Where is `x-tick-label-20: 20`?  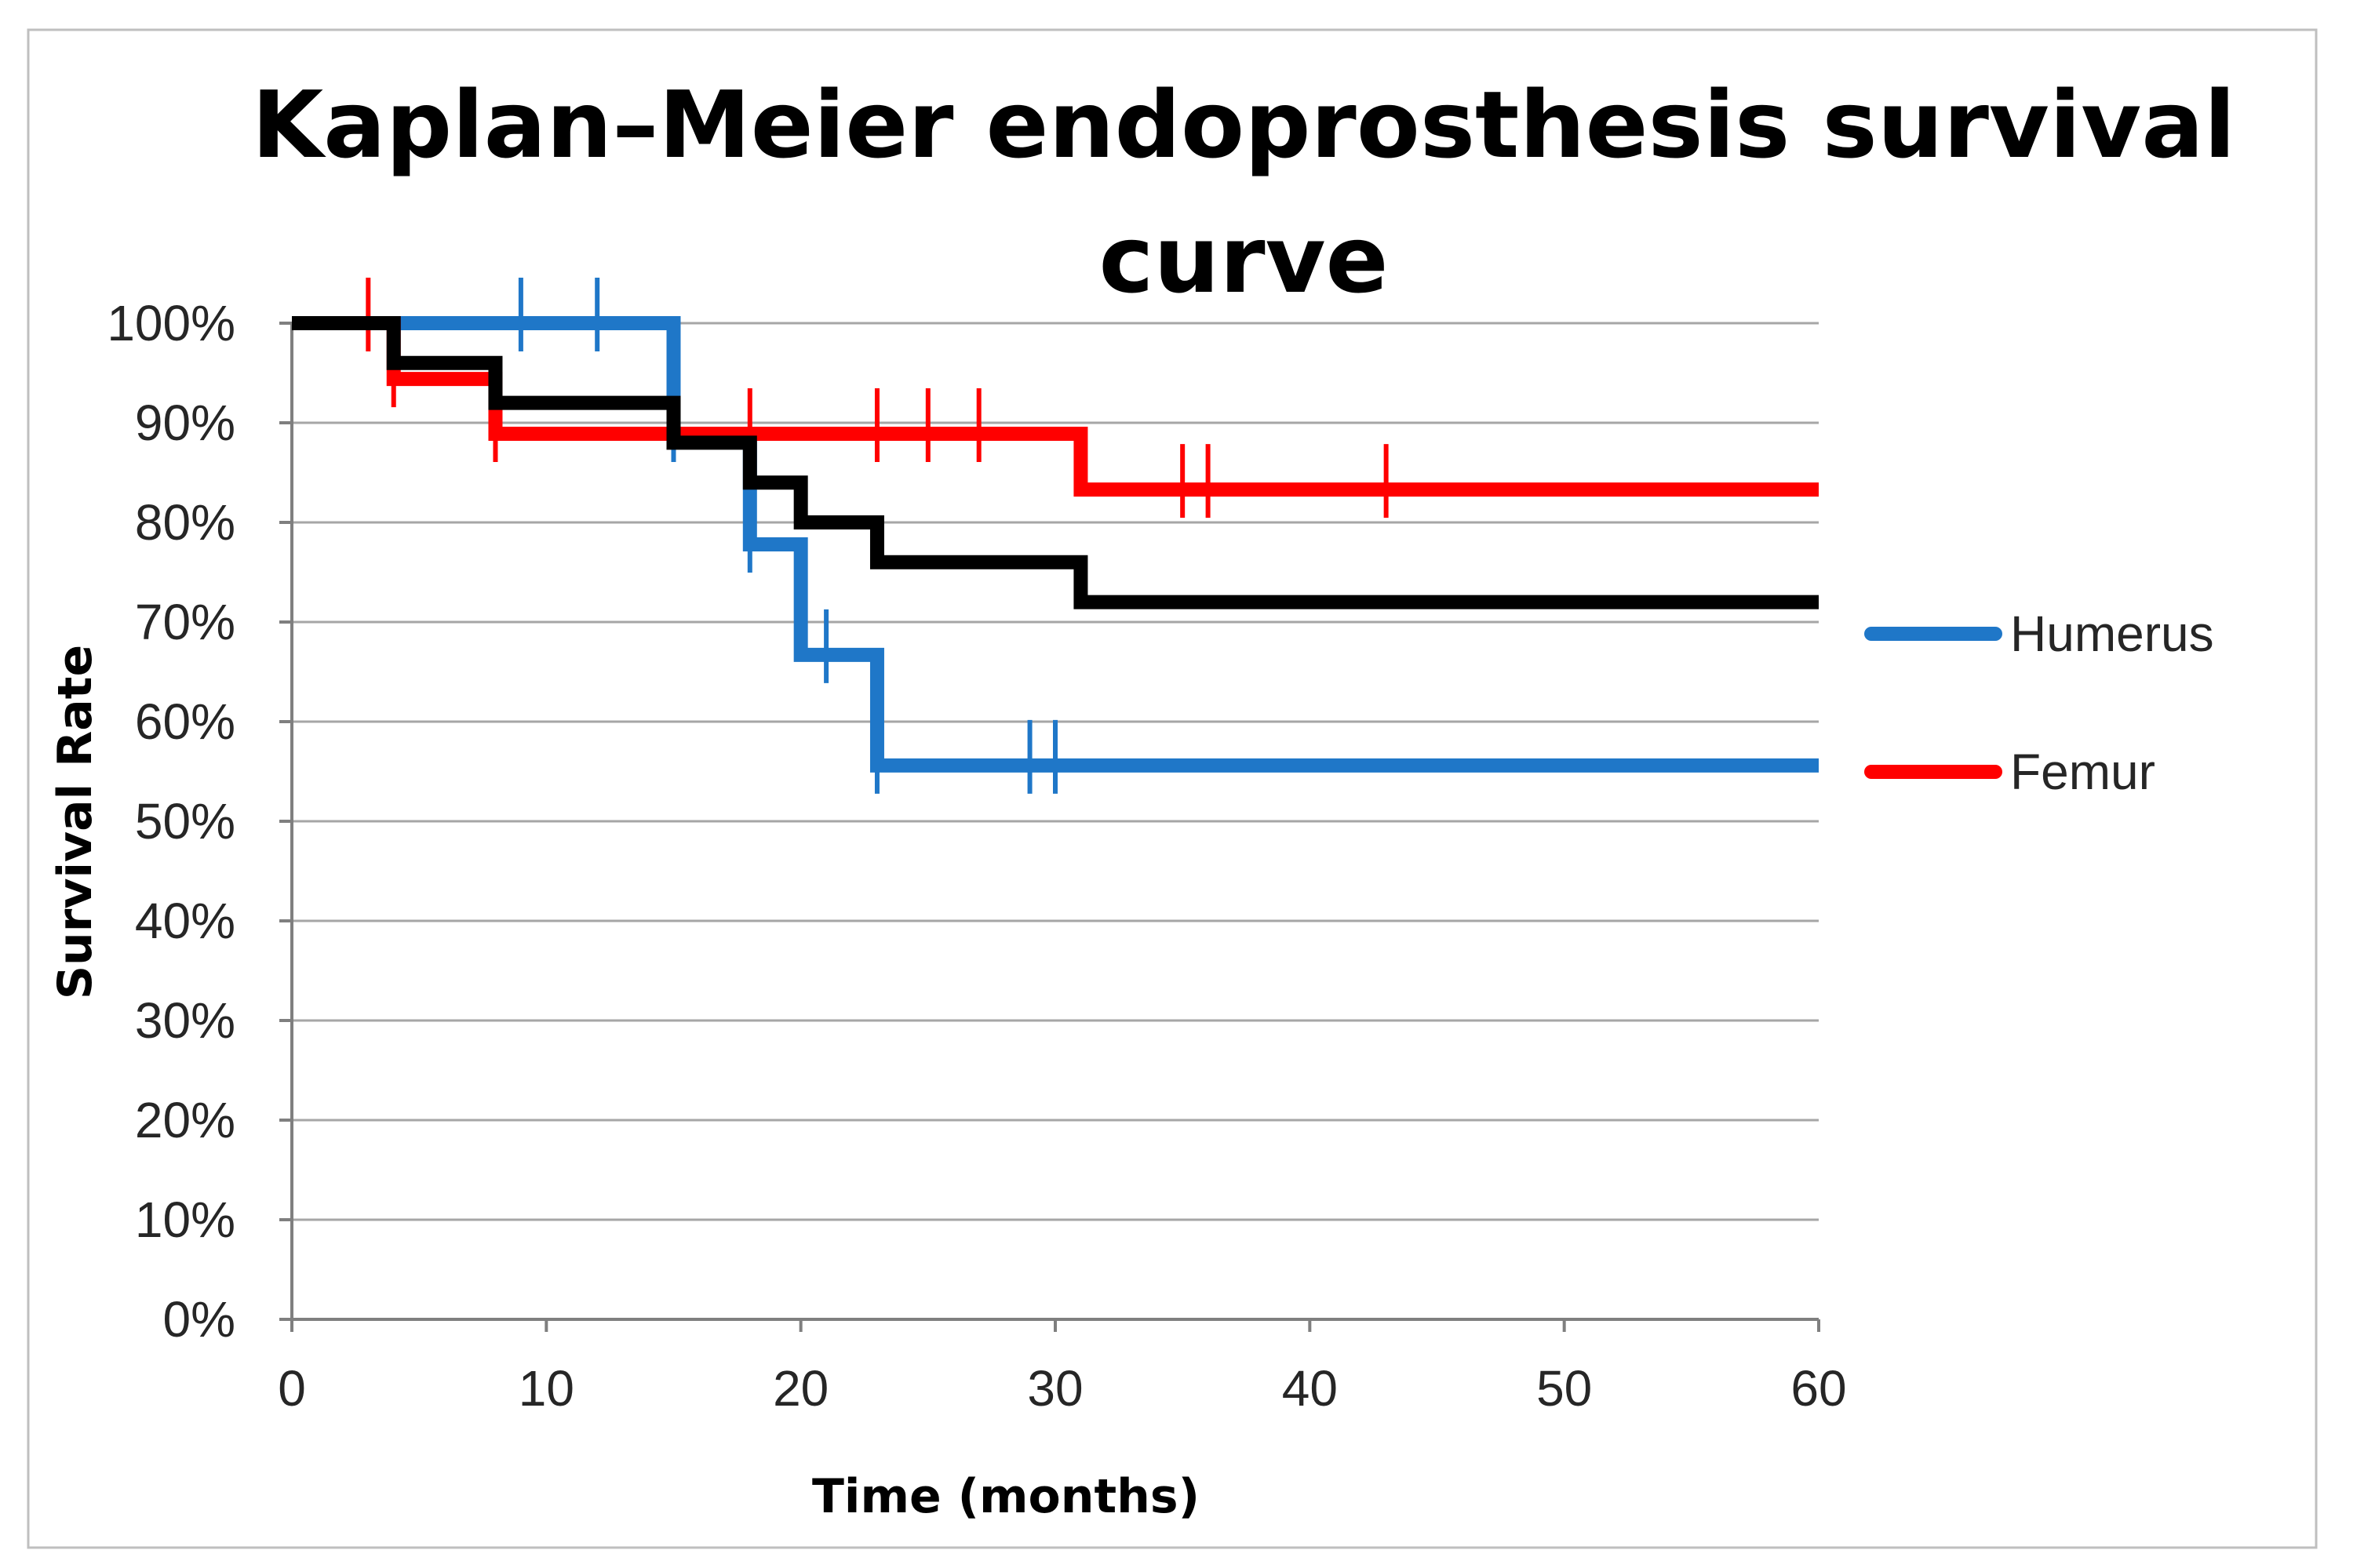
x-tick-label-20: 20 is located at coordinates (801, 1388).